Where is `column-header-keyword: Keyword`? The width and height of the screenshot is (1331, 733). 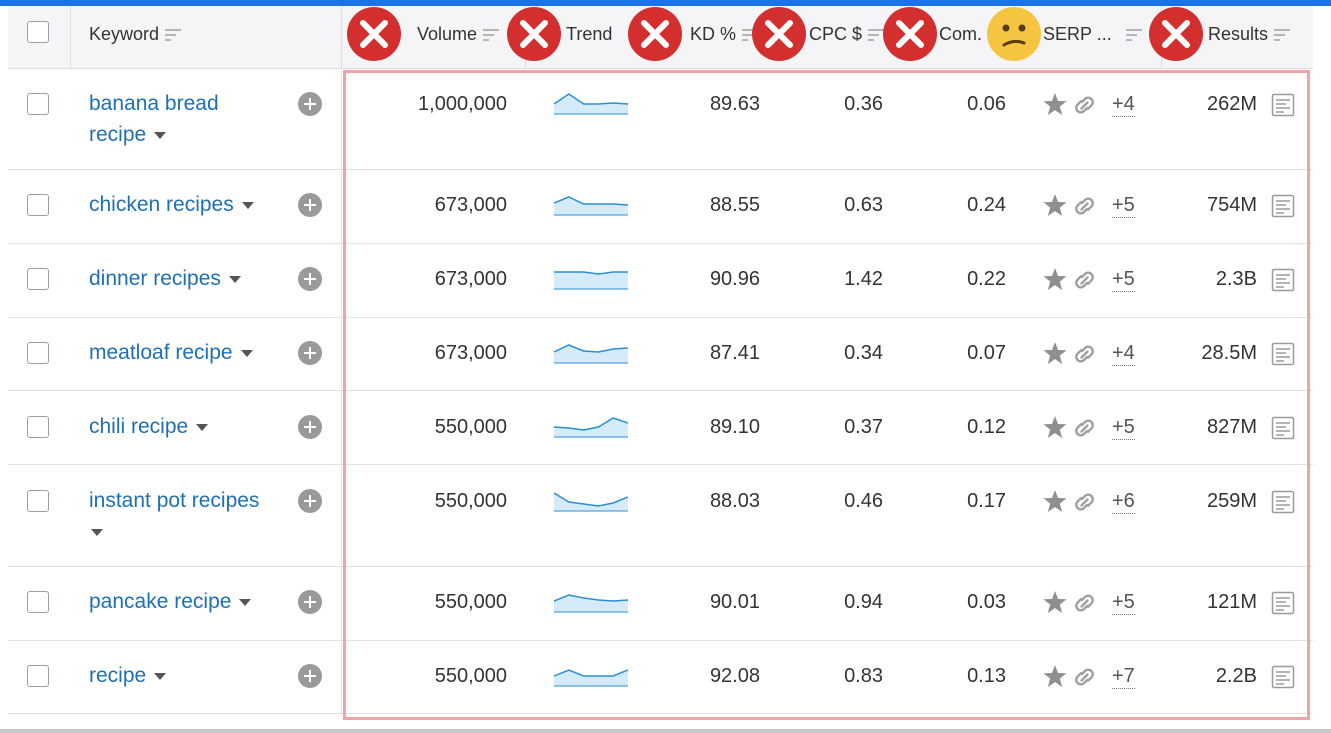 column-header-keyword: Keyword is located at coordinates (135, 34).